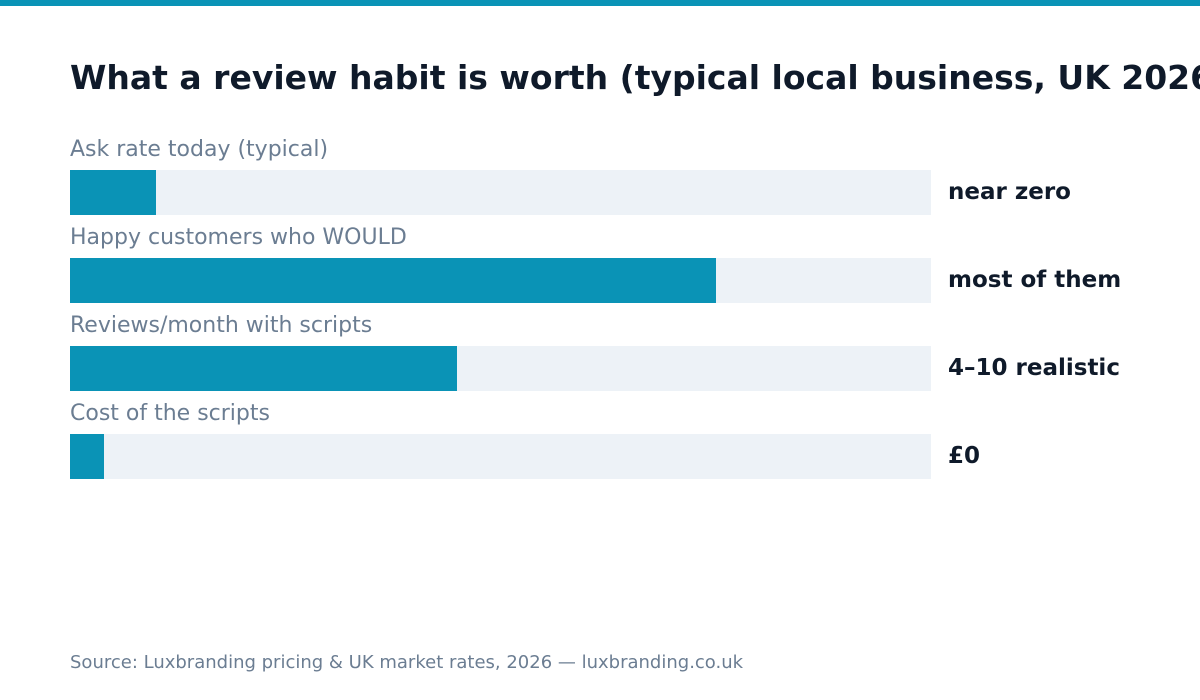  I want to click on bar-category-label: Cost of the scripts, so click(170, 413).